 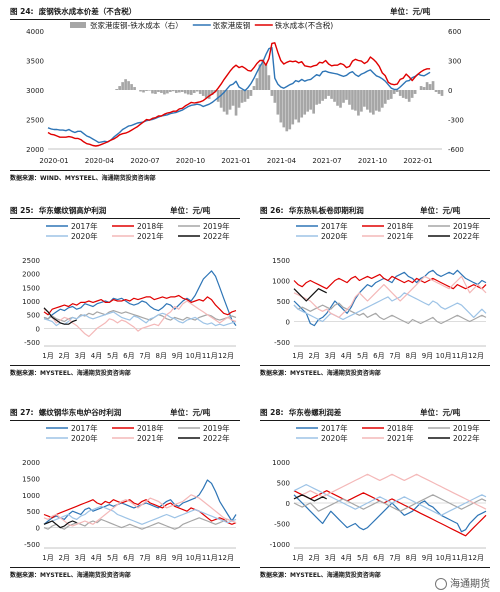 I want to click on y-tick-label: 1000, so click(x=31, y=302).